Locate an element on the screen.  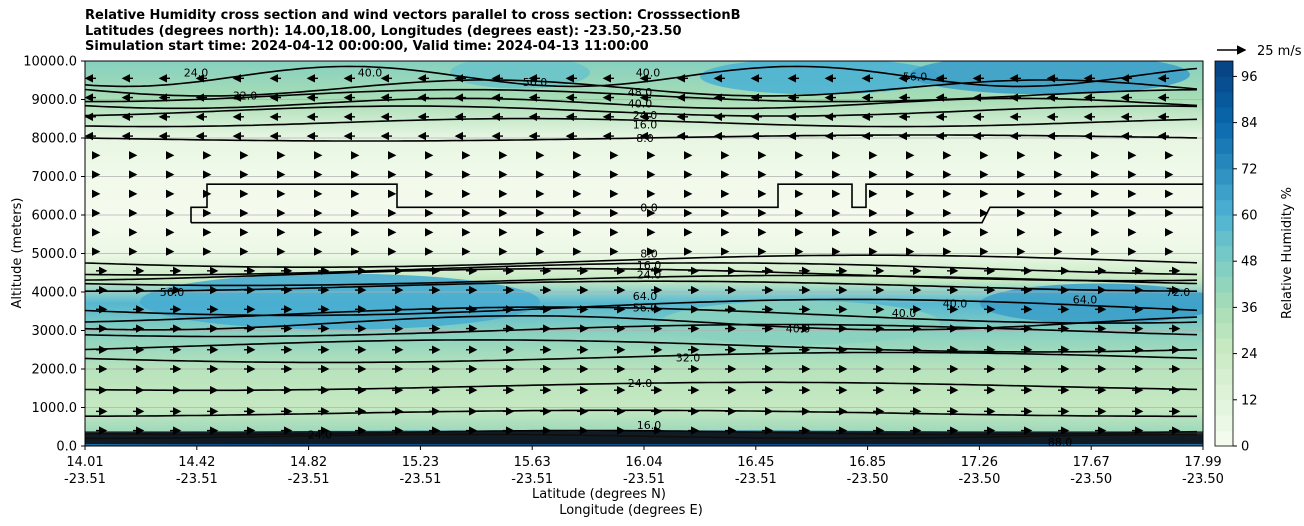
quiver-key: 25 m/s is located at coordinates (1259, 51).